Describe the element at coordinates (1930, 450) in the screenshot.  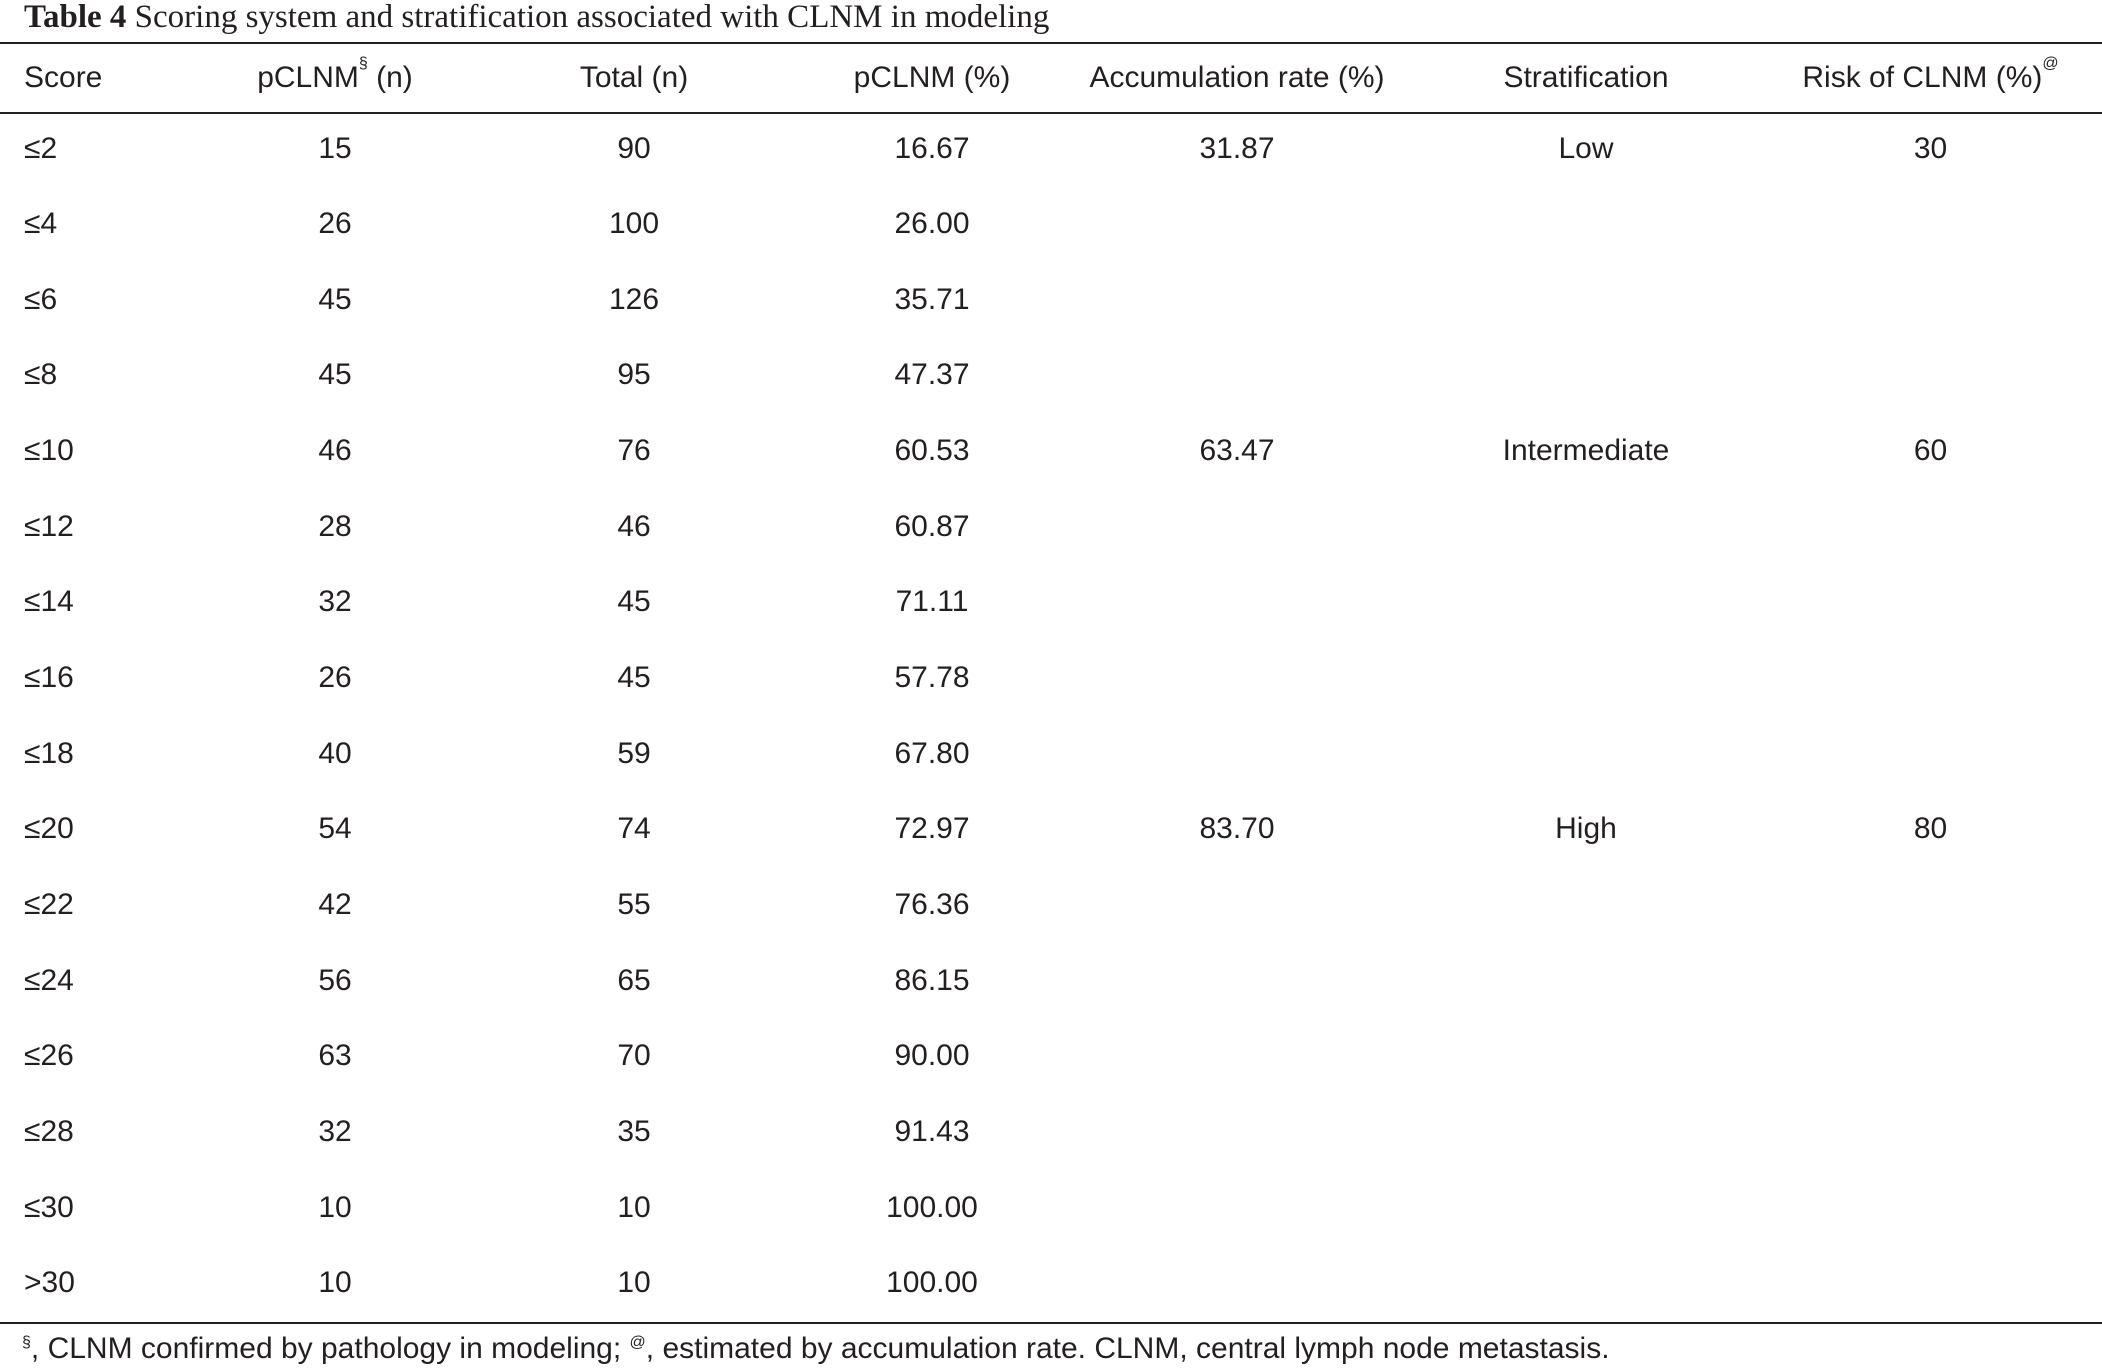
I see `cell-risk: 60` at that location.